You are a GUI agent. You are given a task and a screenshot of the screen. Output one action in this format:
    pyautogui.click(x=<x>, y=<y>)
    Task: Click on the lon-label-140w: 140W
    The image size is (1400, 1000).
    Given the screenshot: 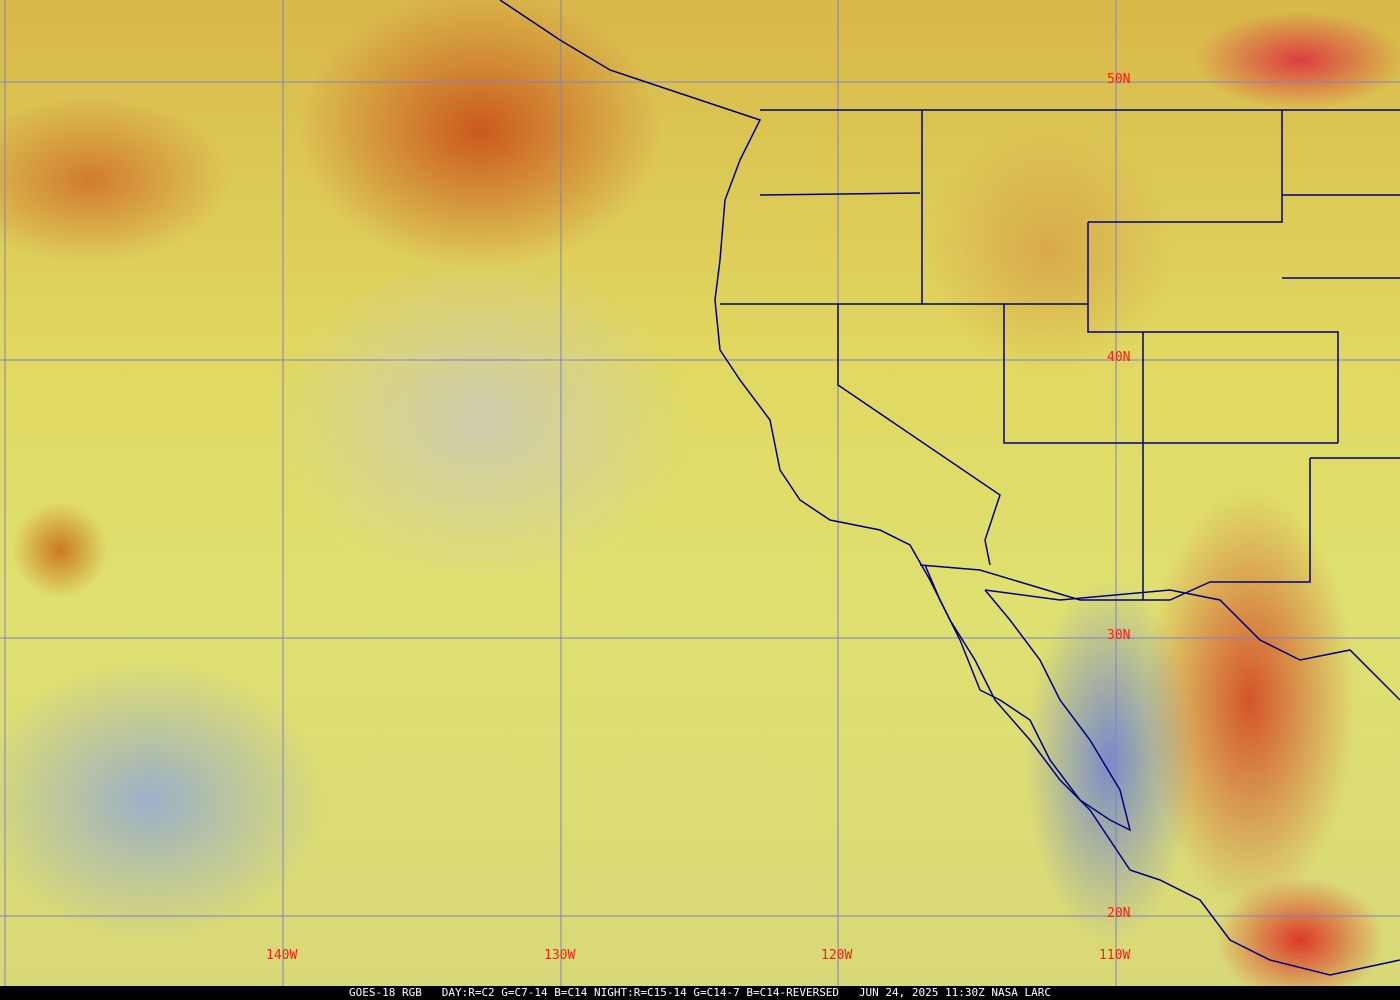 What is the action you would take?
    pyautogui.click(x=282, y=955)
    